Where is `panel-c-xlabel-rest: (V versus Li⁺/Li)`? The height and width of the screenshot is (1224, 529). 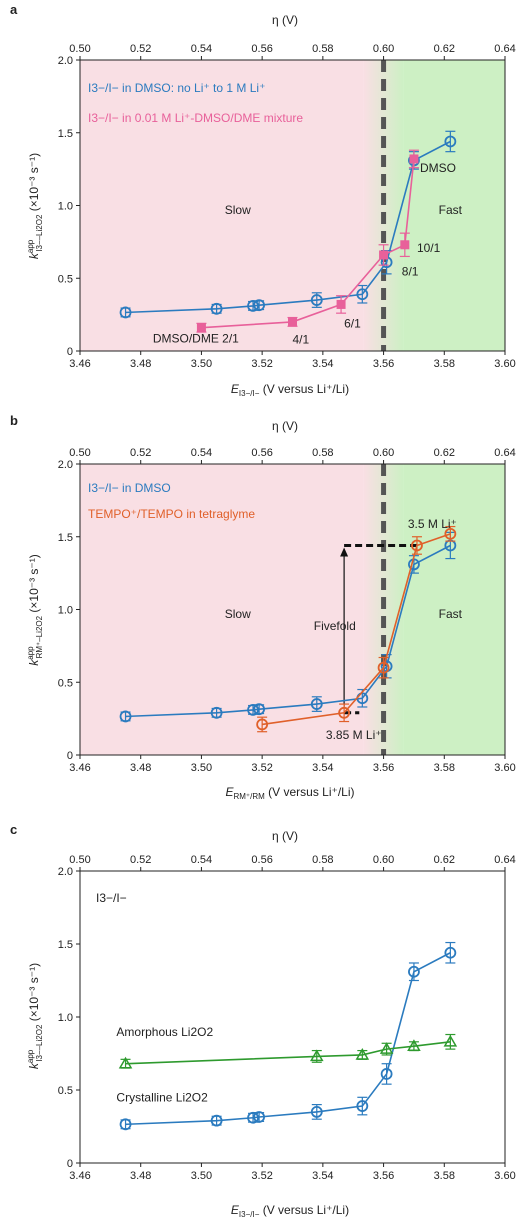 panel-c-xlabel-rest: (V versus Li⁺/Li) is located at coordinates (304, 1210).